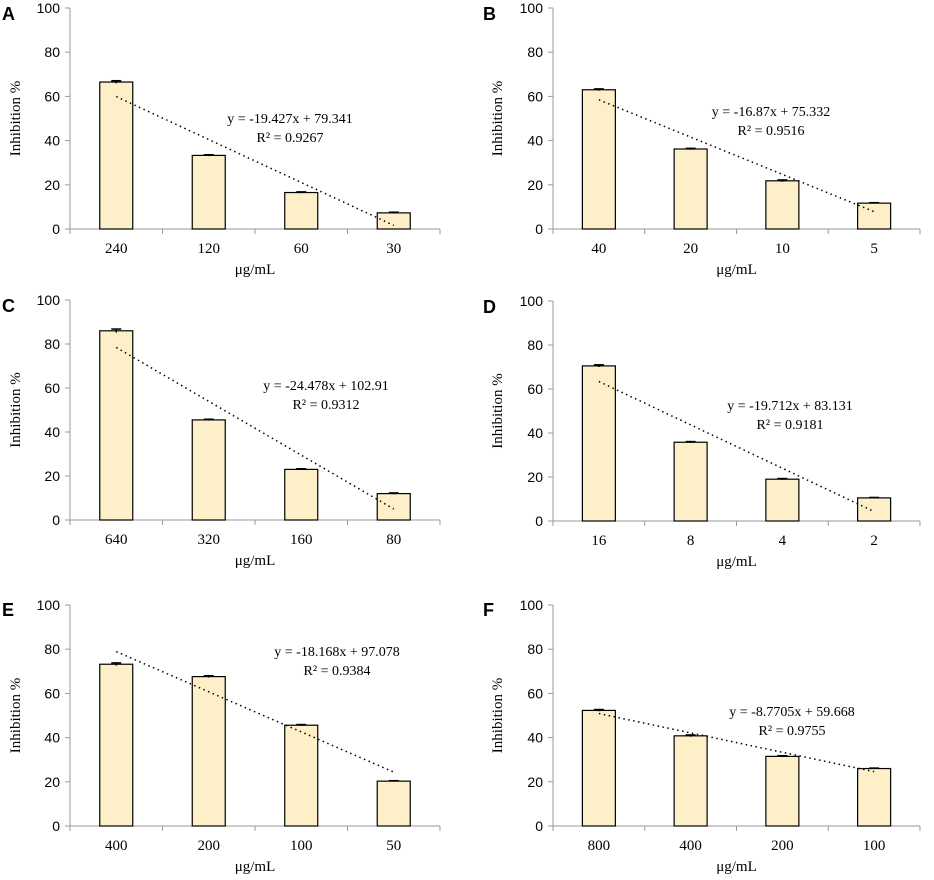  What do you see at coordinates (874, 249) in the screenshot?
I see `x-tick-label: 5` at bounding box center [874, 249].